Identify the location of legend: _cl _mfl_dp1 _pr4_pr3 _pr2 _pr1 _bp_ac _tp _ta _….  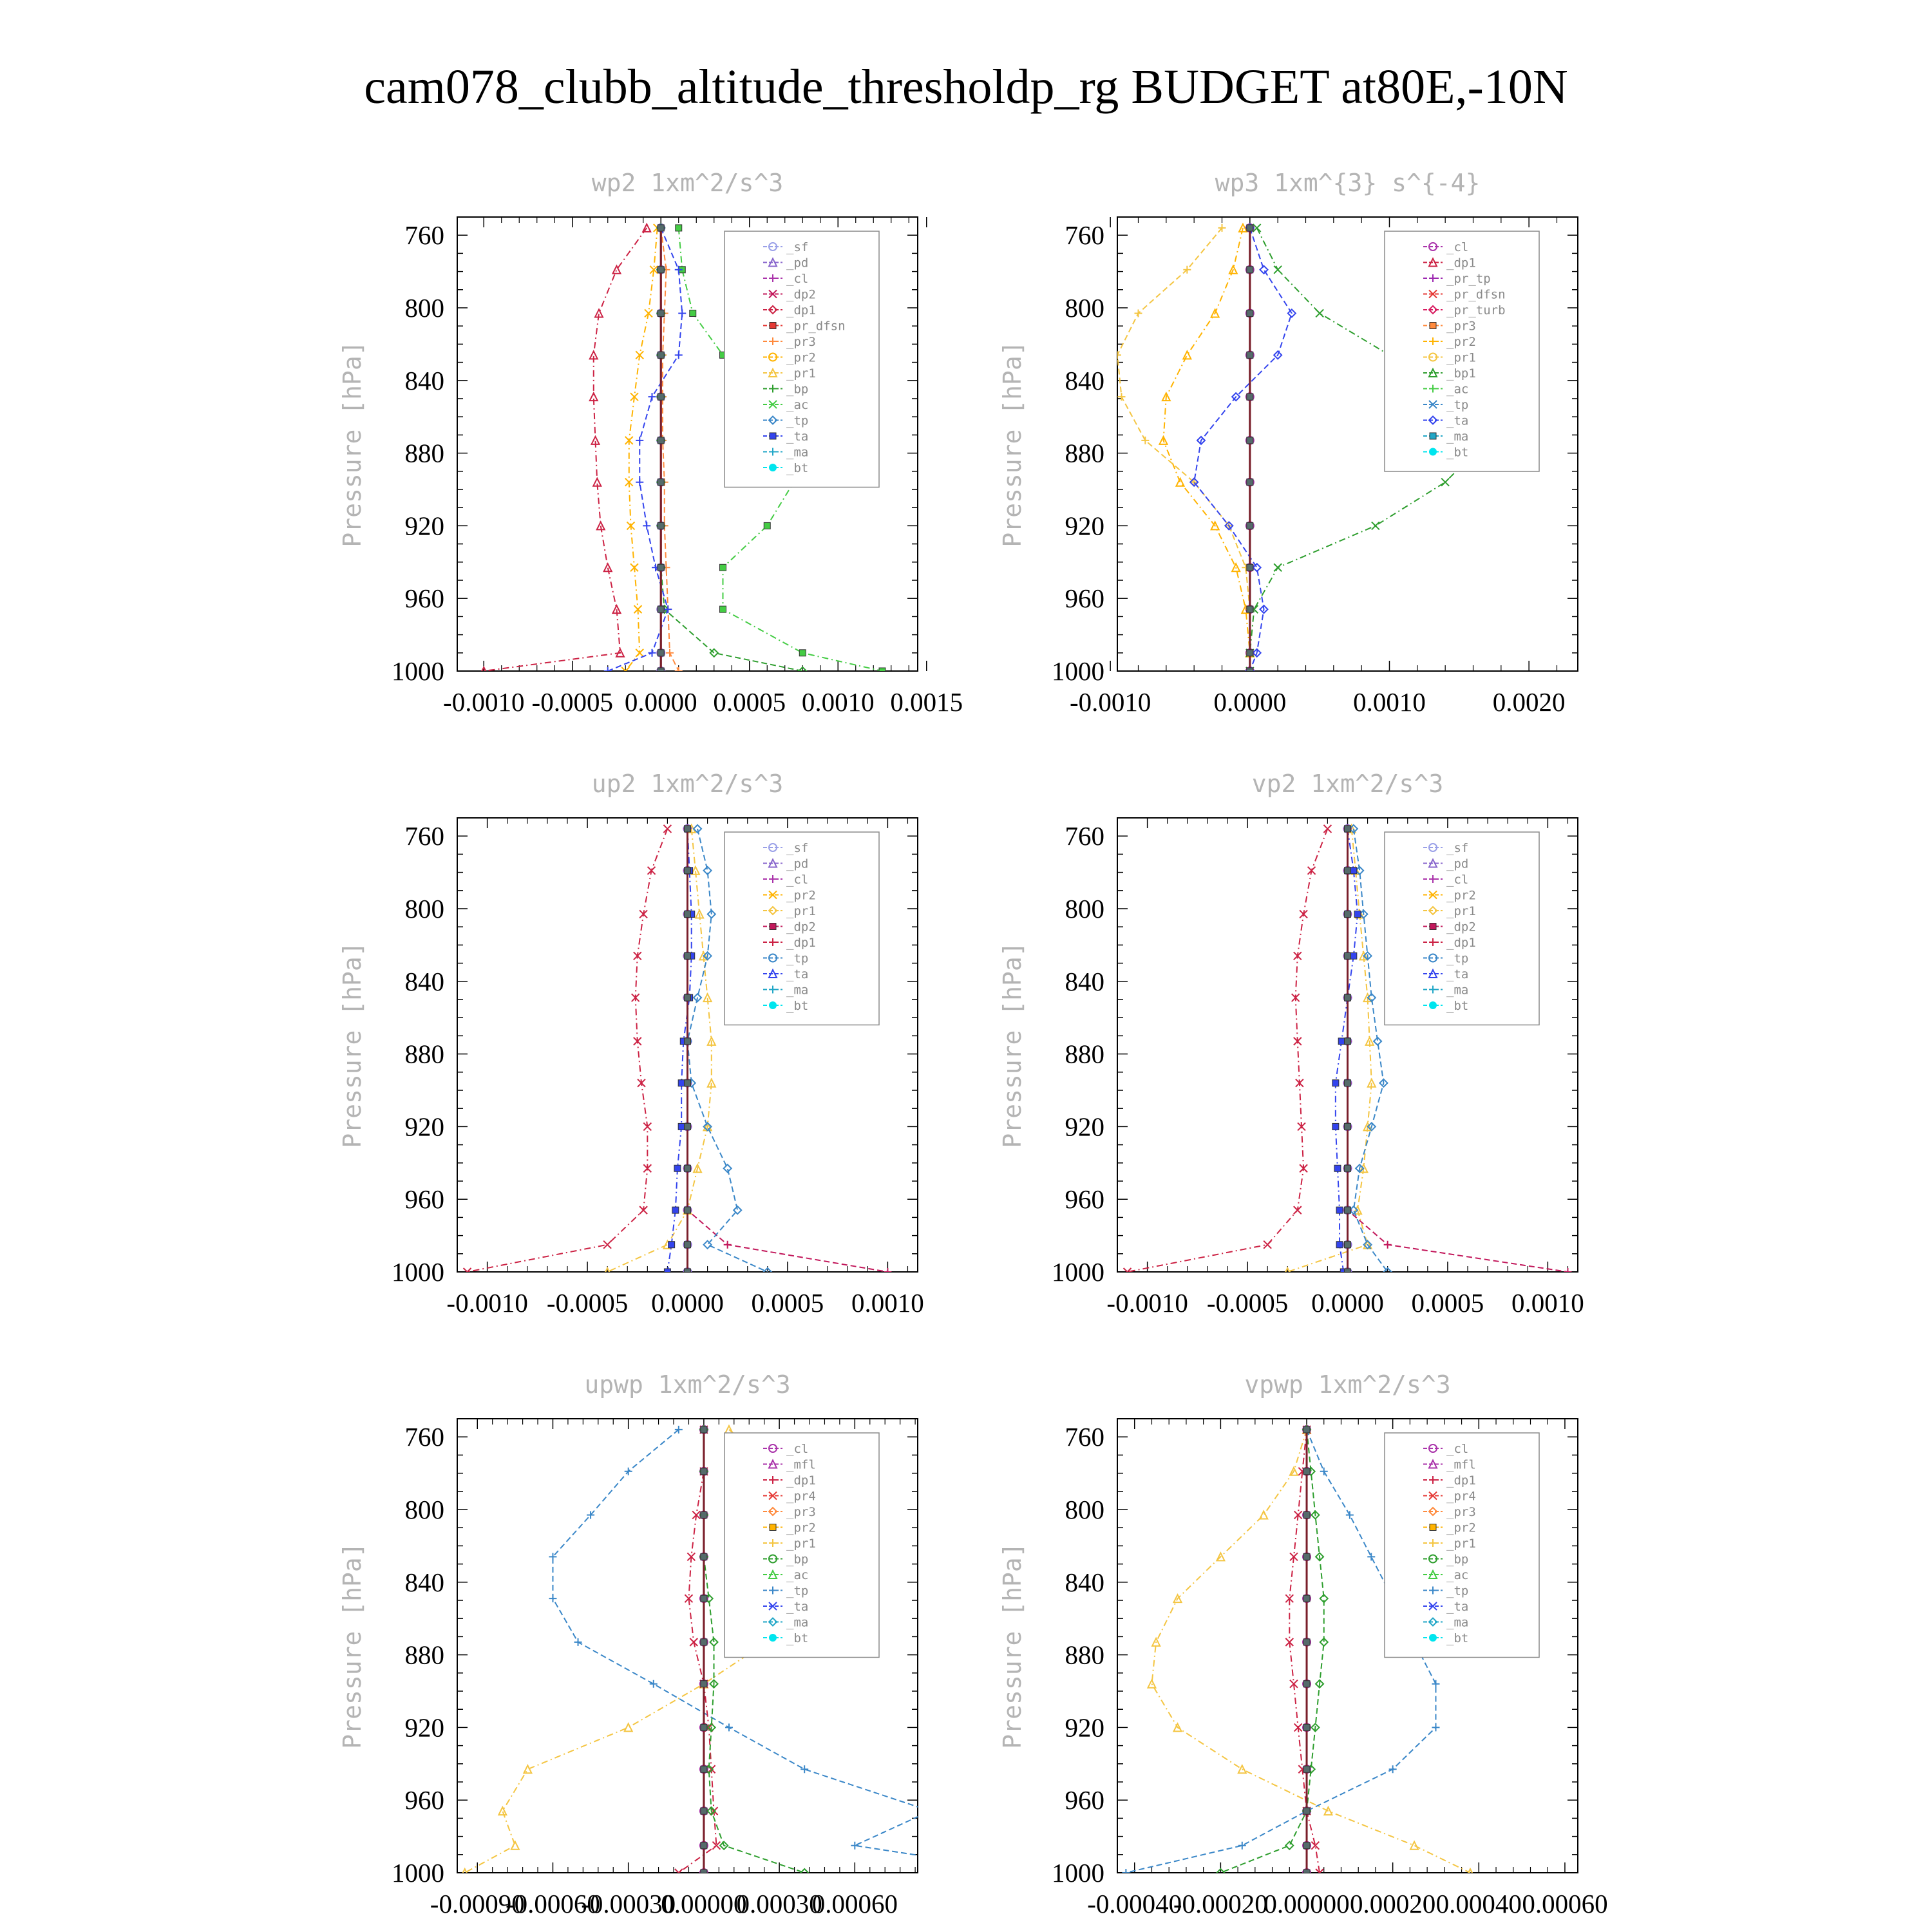
(1462, 1545).